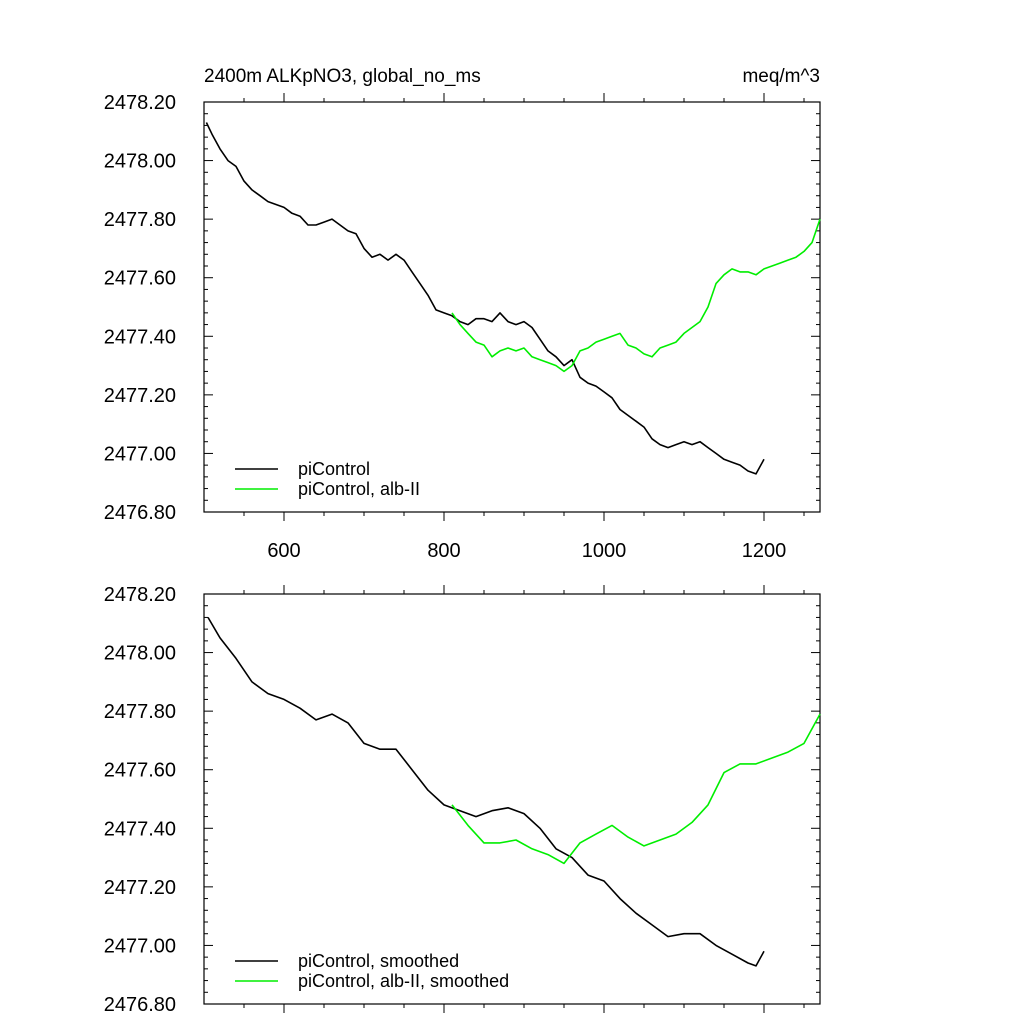  Describe the element at coordinates (283, 551) in the screenshot. I see `x-tick-label: 600` at that location.